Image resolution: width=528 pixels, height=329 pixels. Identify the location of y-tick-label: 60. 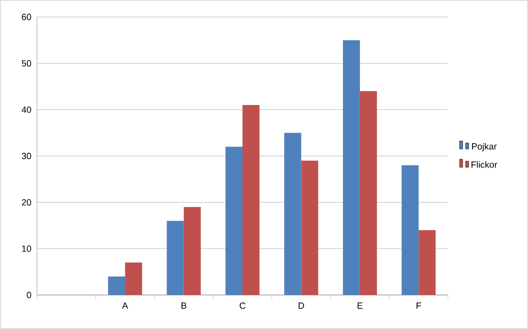
(27, 17).